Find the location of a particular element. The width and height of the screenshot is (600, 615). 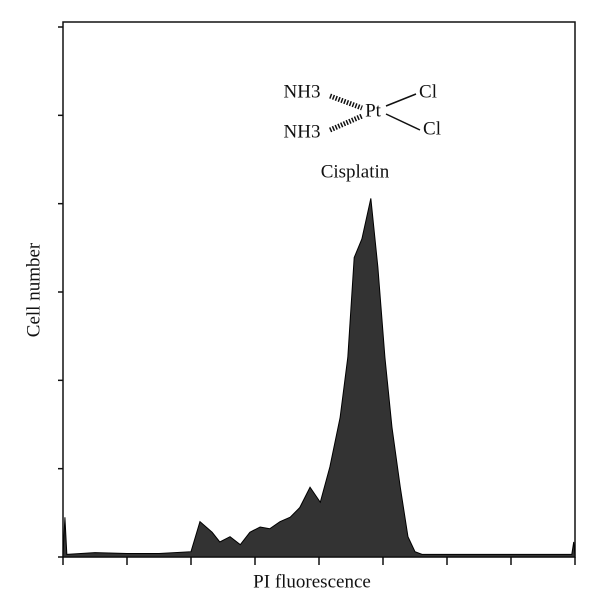

metal: Pt is located at coordinates (373, 110).